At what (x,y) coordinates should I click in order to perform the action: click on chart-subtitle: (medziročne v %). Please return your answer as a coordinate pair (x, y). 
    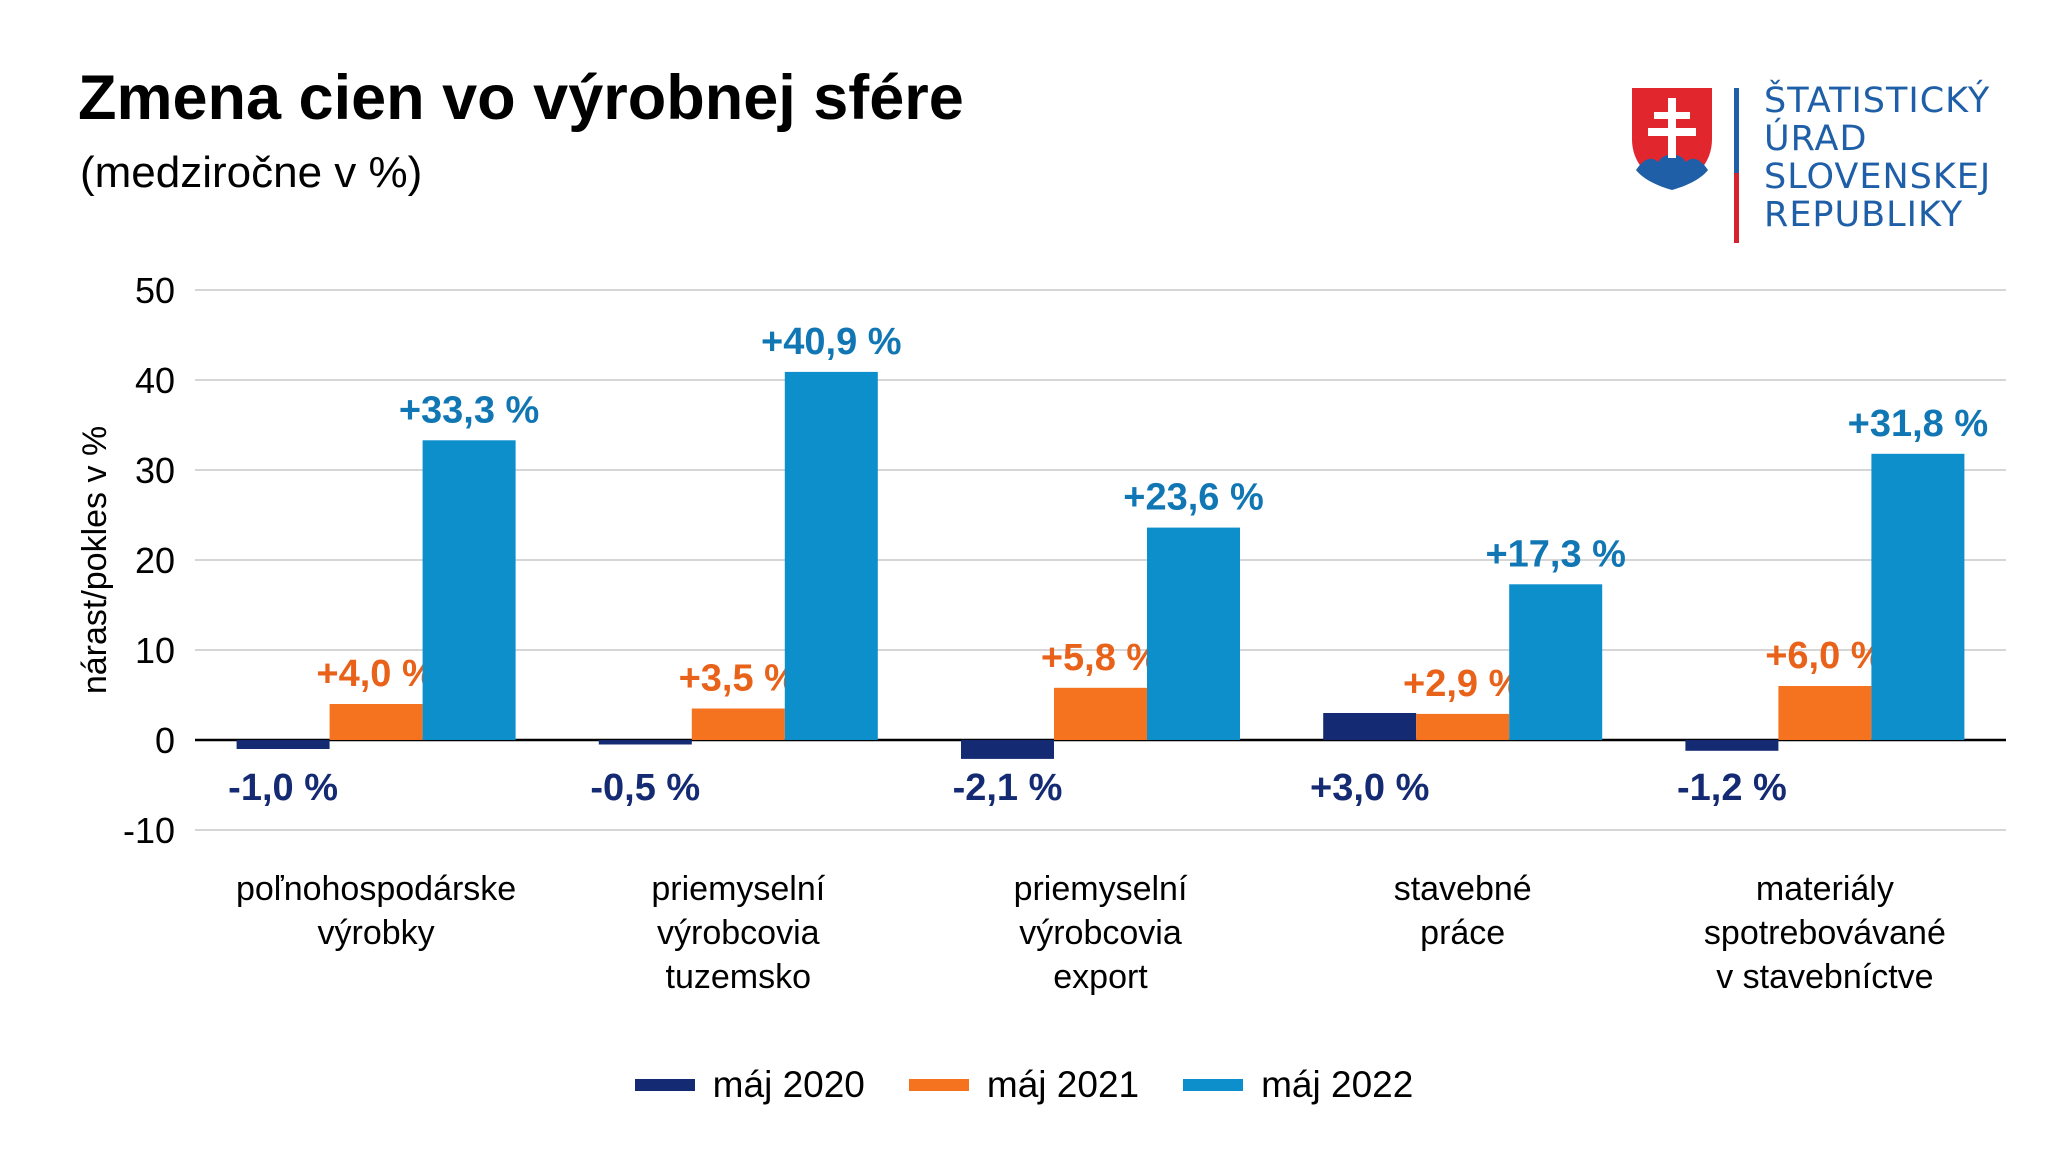
    Looking at the image, I should click on (251, 172).